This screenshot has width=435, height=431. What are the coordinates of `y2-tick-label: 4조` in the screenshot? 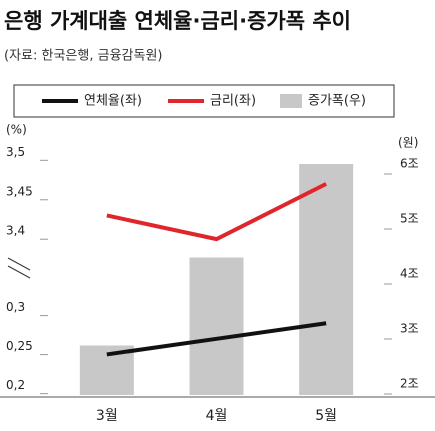 It's located at (409, 274).